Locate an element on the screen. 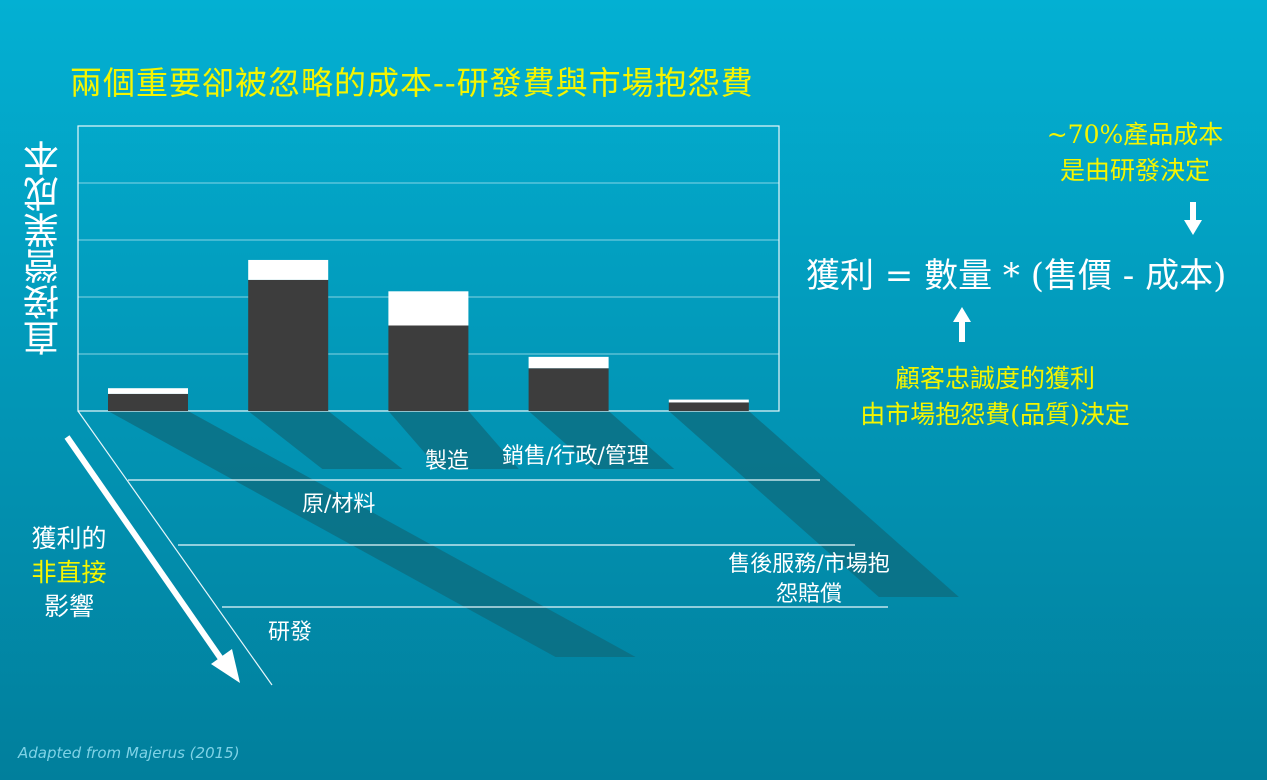 The width and height of the screenshot is (1267, 780). category-label-sales-admin: 銷售/行政/管理 is located at coordinates (575, 456).